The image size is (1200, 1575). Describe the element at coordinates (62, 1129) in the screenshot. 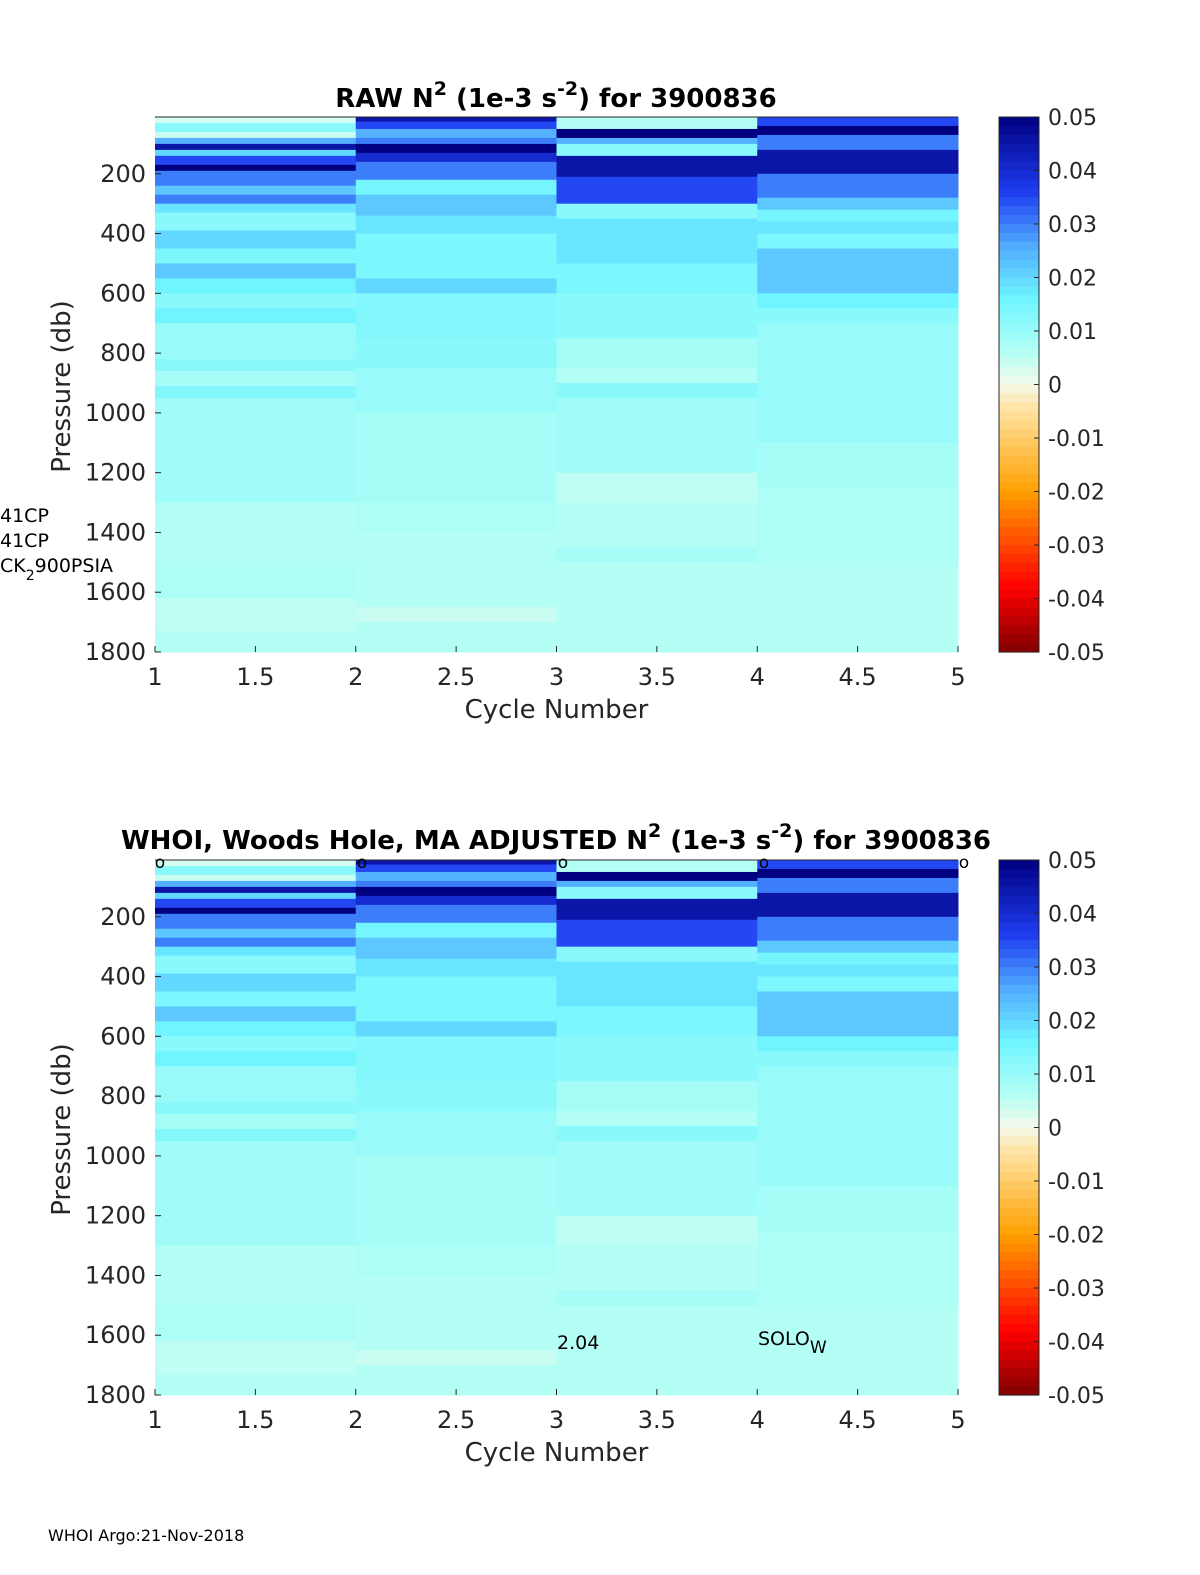

I see `y-axis-label: Pressure (db)` at that location.